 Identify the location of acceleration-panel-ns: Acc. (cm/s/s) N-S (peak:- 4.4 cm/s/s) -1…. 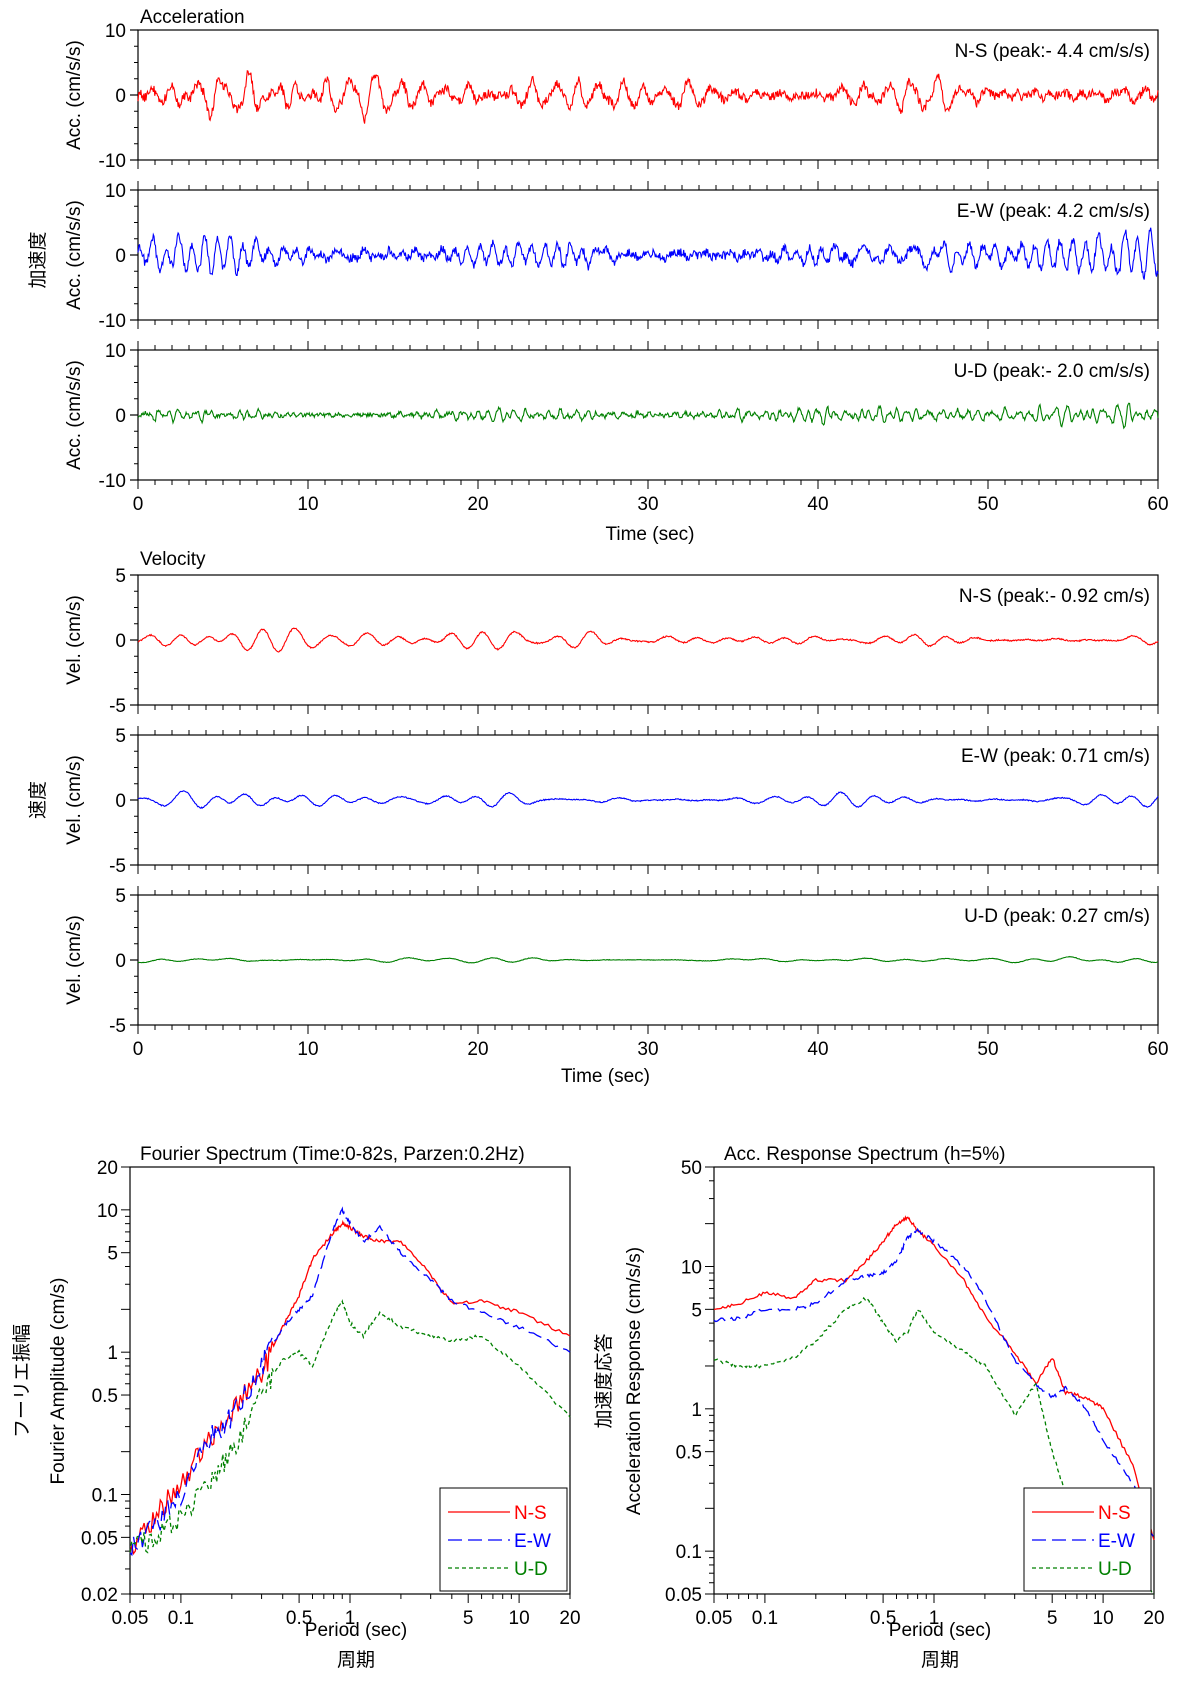
(611, 96).